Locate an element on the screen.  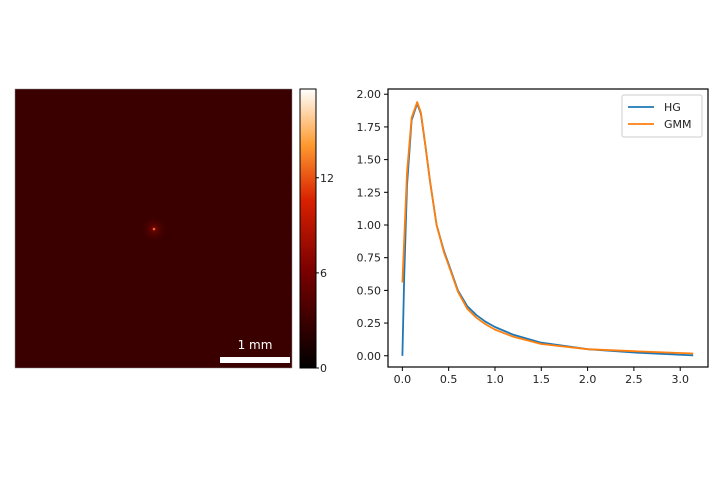
x-tick-label: 0.5 is located at coordinates (449, 379).